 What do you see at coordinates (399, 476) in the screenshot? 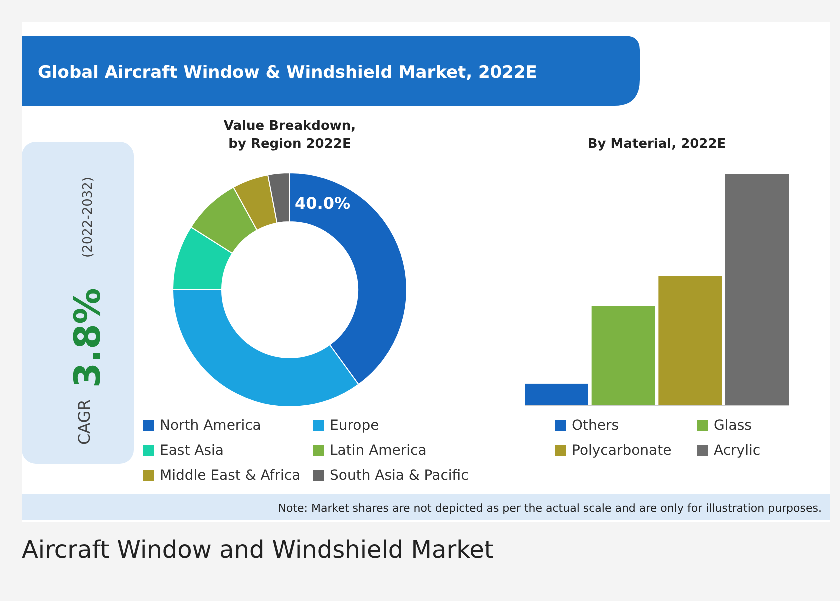
I see `legend-label: South Asia & Pacific` at bounding box center [399, 476].